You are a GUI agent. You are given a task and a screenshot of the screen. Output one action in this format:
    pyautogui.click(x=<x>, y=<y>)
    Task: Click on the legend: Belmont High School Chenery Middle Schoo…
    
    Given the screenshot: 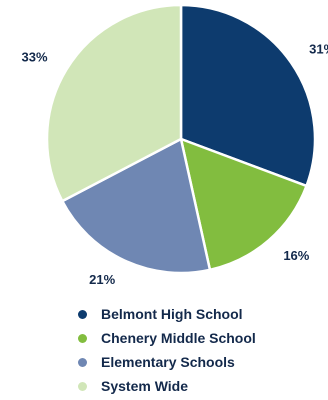 What is the action you would take?
    pyautogui.click(x=167, y=350)
    